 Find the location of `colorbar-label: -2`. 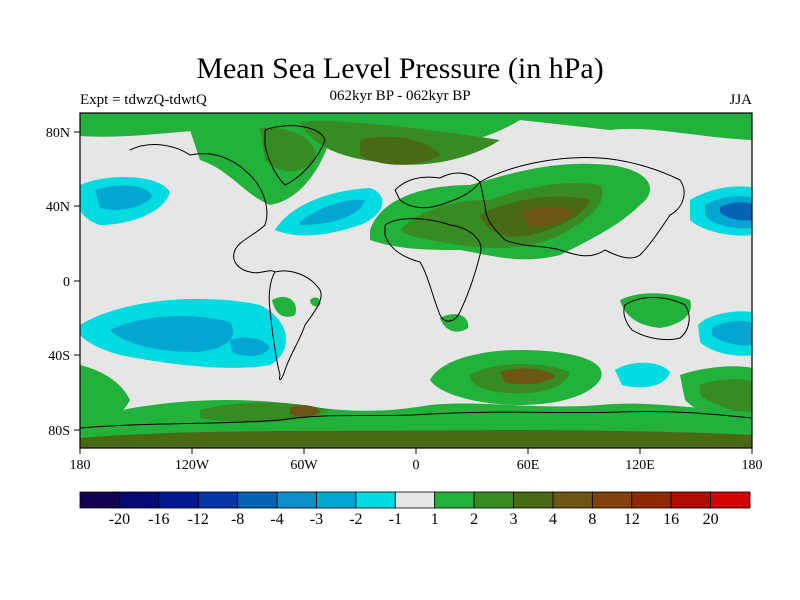

colorbar-label: -2 is located at coordinates (355, 519).